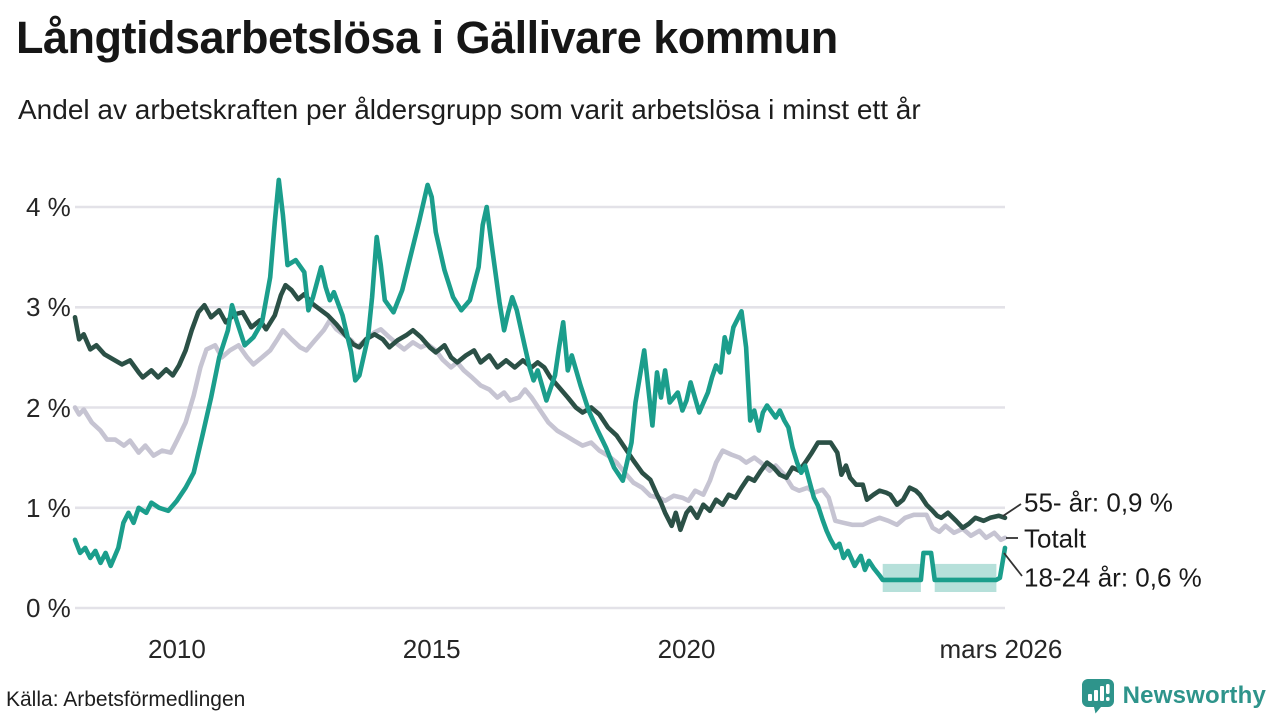  I want to click on x-axis-tick-label: 2015, so click(431, 649).